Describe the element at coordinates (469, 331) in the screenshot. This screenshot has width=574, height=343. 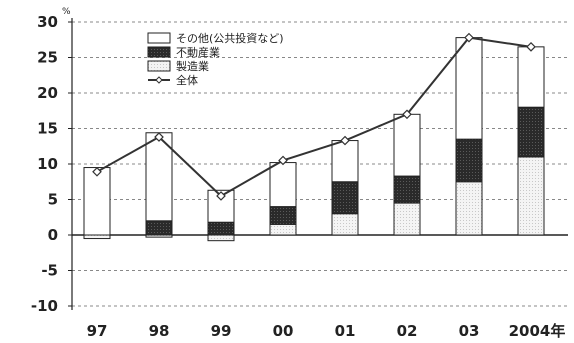
I see `x-tick-label: 03` at that location.